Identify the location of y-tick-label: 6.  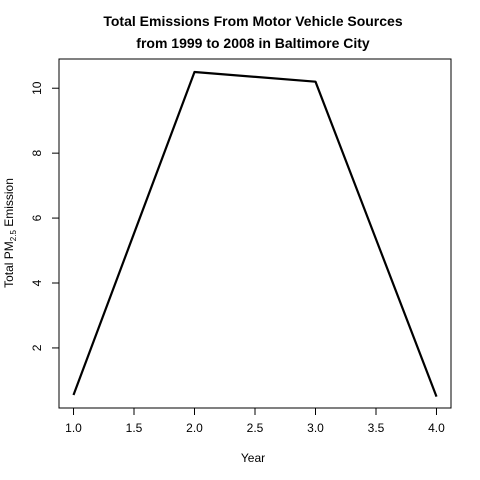
(37, 217).